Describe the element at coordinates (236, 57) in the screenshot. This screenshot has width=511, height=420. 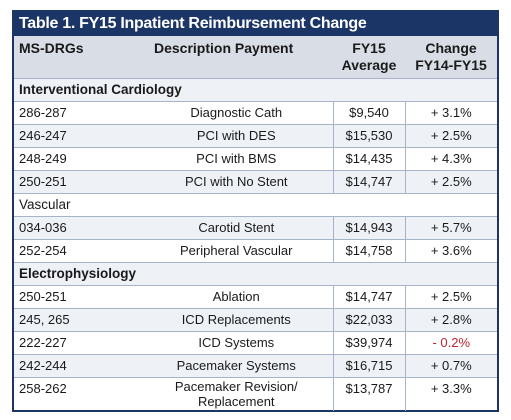
I see `header-description: Description Payment` at that location.